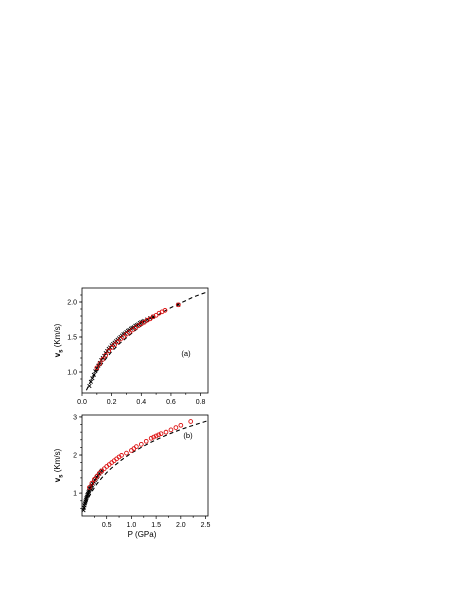 Image resolution: width=463 pixels, height=599 pixels. What do you see at coordinates (112, 402) in the screenshot?
I see `x-tick-label: 0.2` at bounding box center [112, 402].